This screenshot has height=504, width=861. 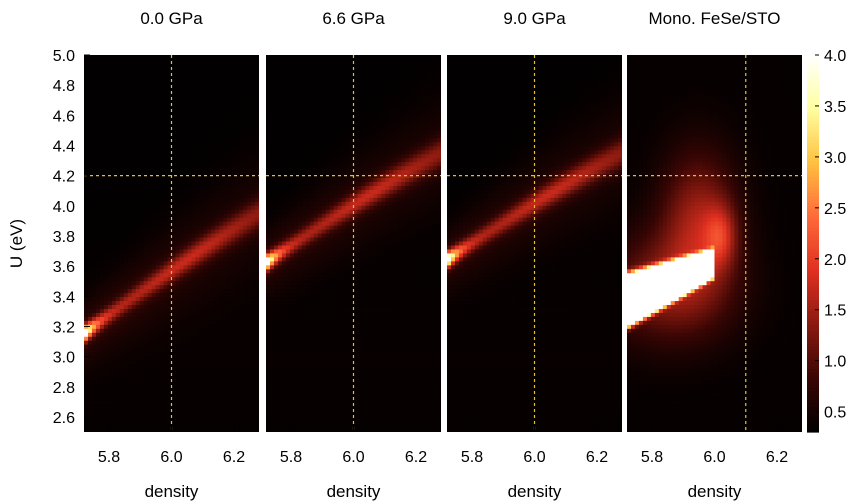 I want to click on colorbar-tick-label: 2.5, so click(x=835, y=209).